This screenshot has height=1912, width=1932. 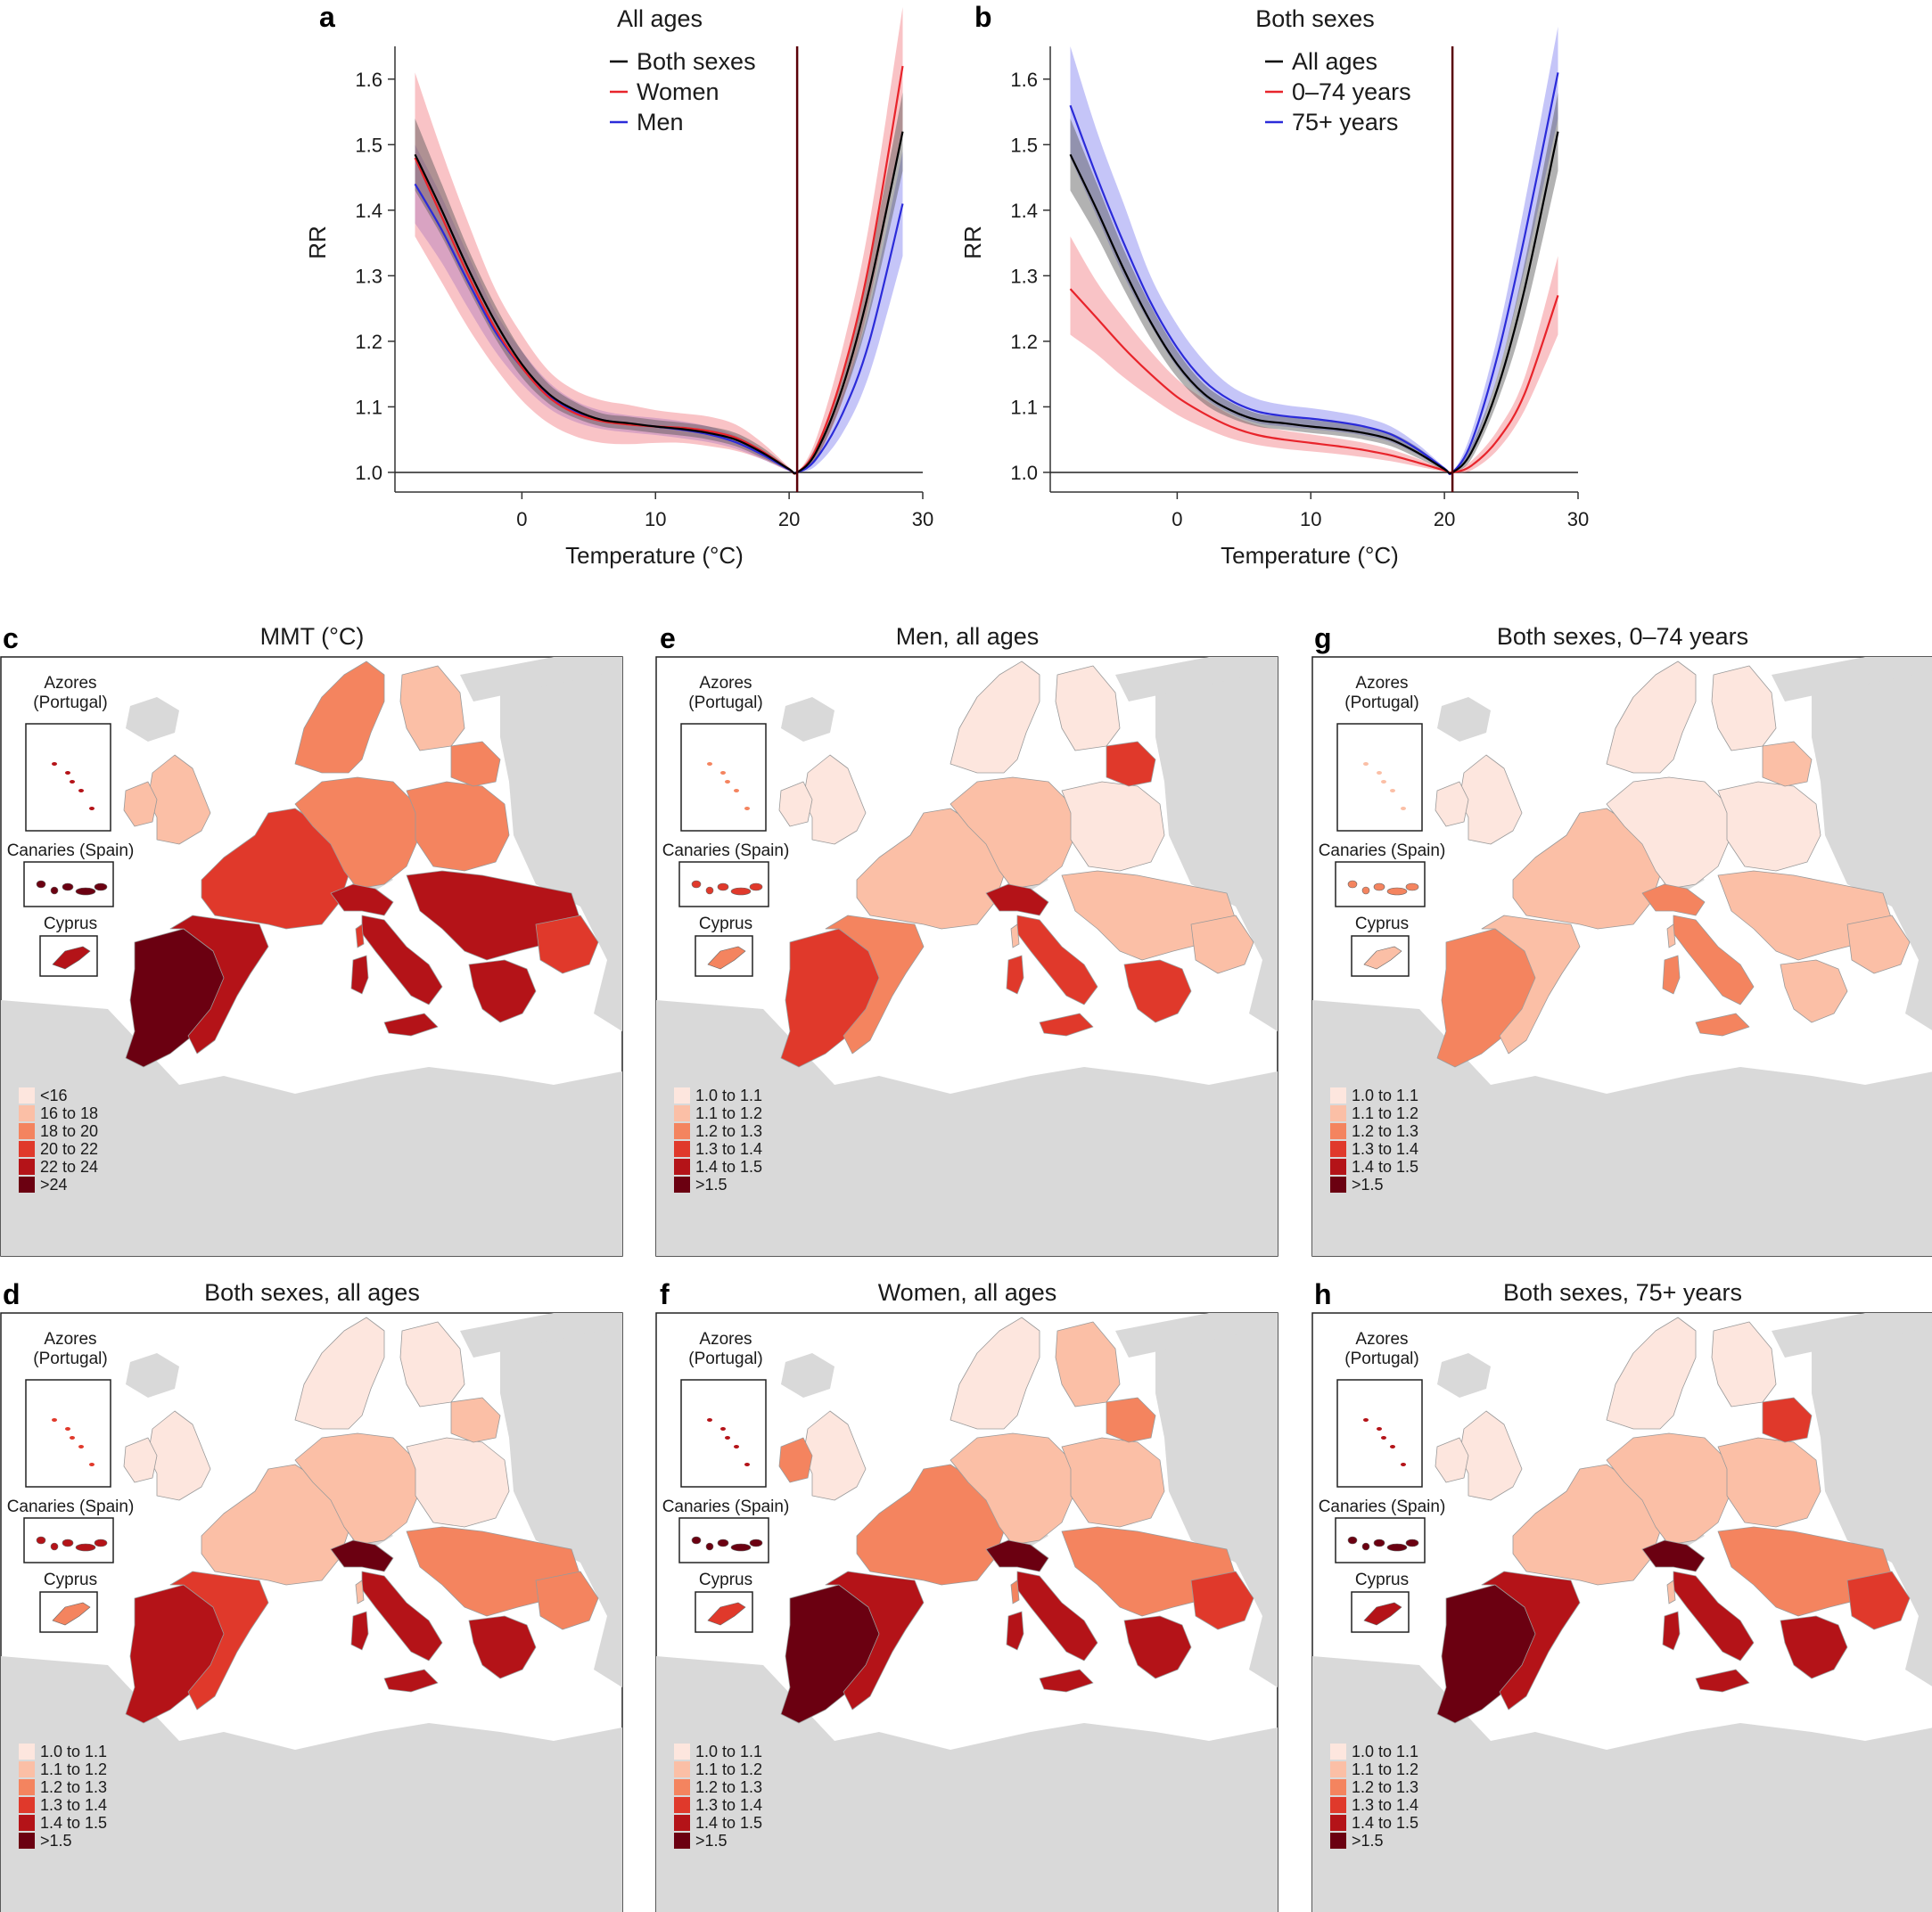 I want to click on x-axis-label: Temperature (°C), so click(x=1310, y=555).